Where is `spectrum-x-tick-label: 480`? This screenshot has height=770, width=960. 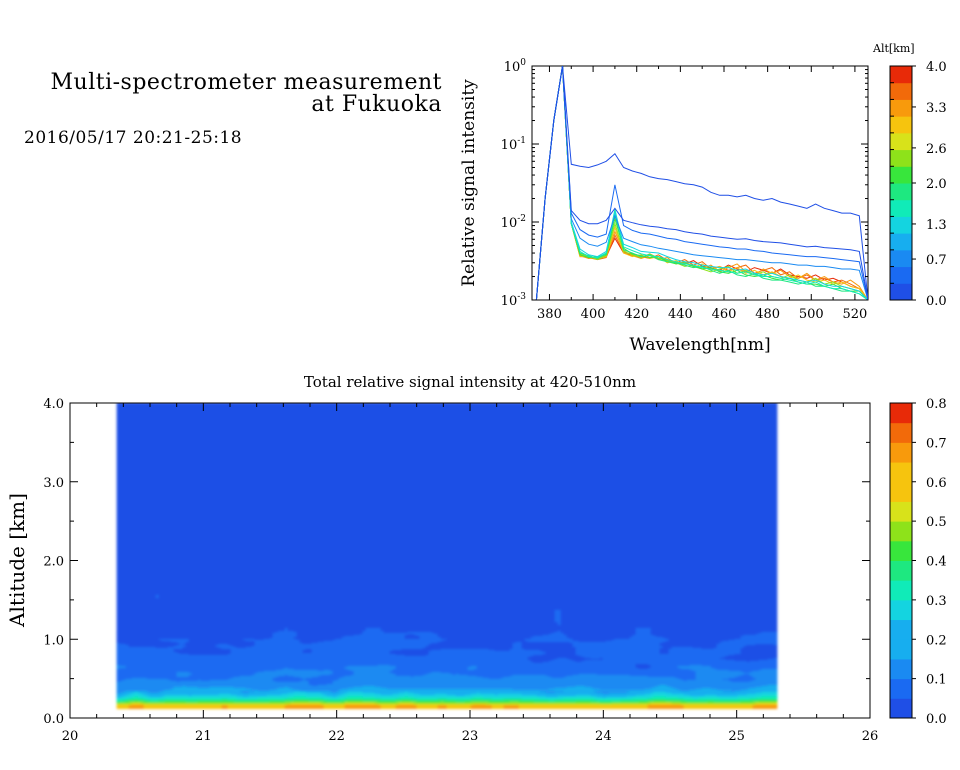
spectrum-x-tick-label: 480 is located at coordinates (767, 314).